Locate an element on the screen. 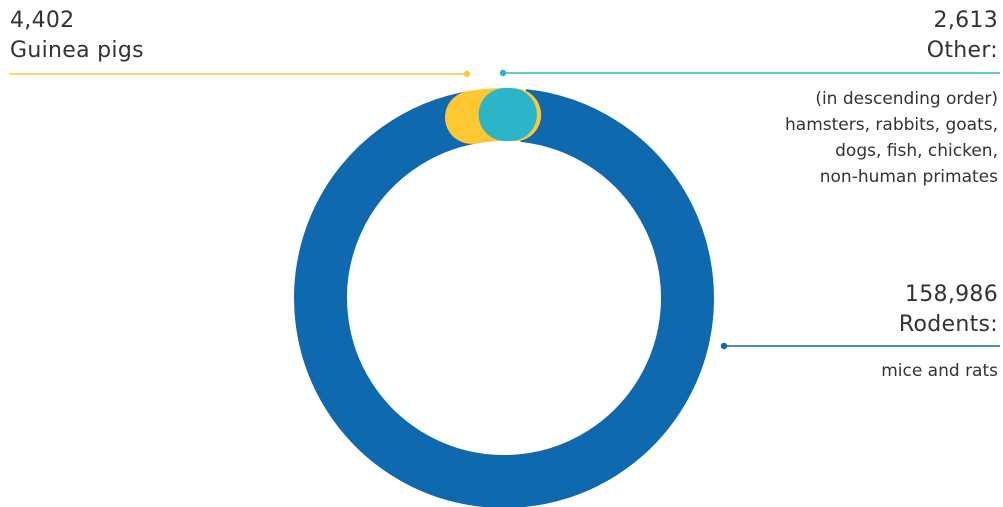 This screenshot has width=1003, height=507. rodents-description: mice and rats is located at coordinates (939, 371).